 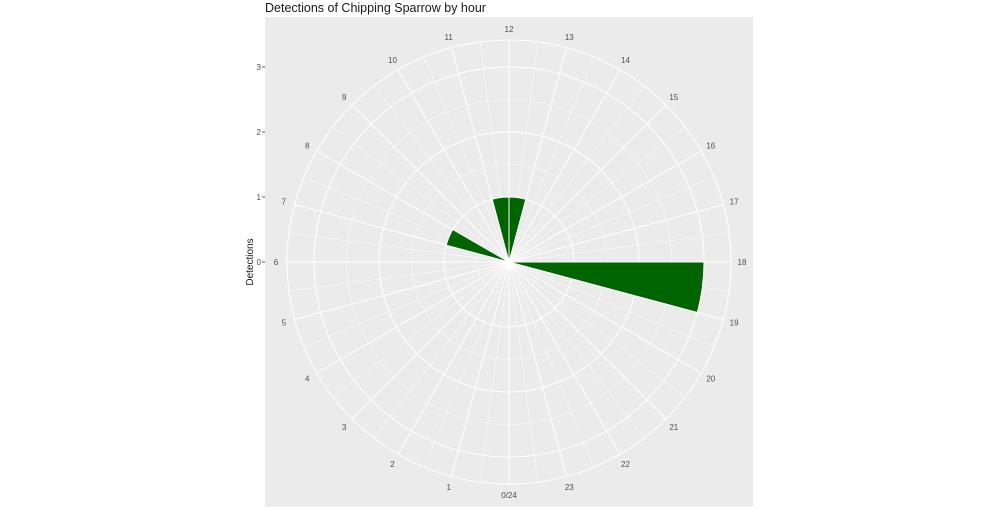 What do you see at coordinates (392, 60) in the screenshot?
I see `hour-label: 10` at bounding box center [392, 60].